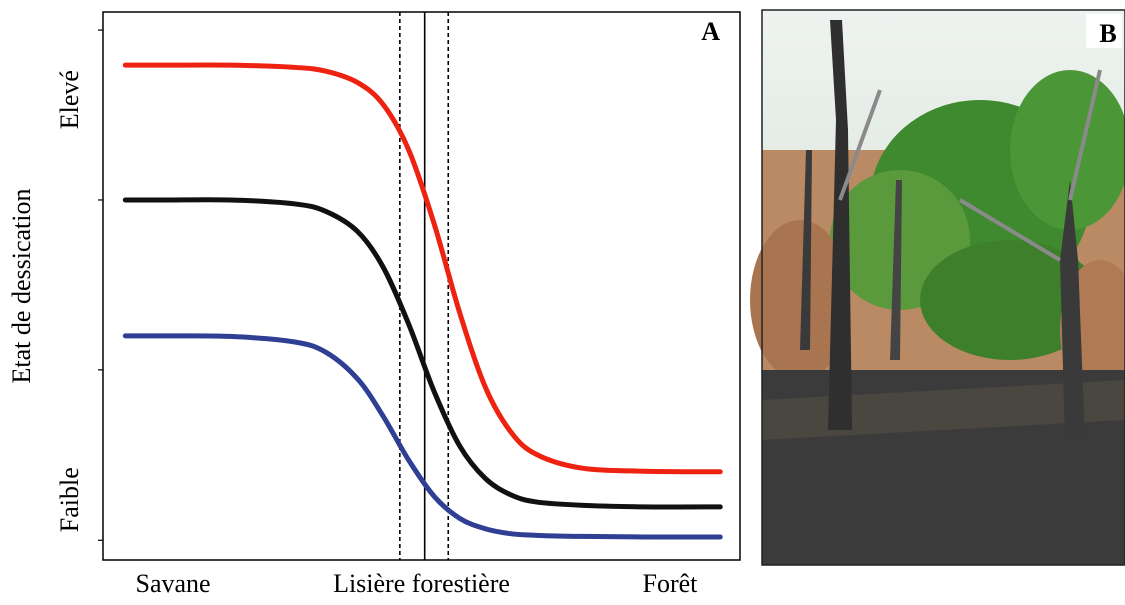 This screenshot has width=1125, height=605. Describe the element at coordinates (670, 583) in the screenshot. I see `x-tick-label: Forêt` at that location.